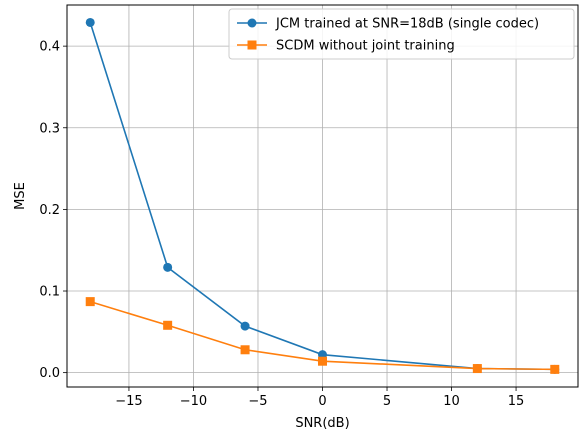  What do you see at coordinates (322, 401) in the screenshot?
I see `x-tick-label: 0` at bounding box center [322, 401].